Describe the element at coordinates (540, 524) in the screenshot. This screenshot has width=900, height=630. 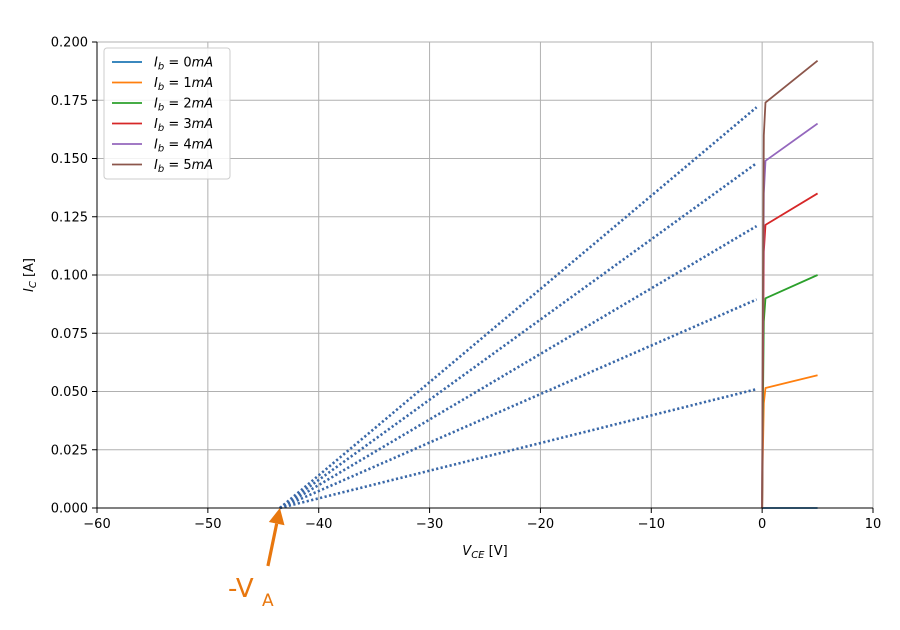
I see `x-tick-label: −20` at that location.